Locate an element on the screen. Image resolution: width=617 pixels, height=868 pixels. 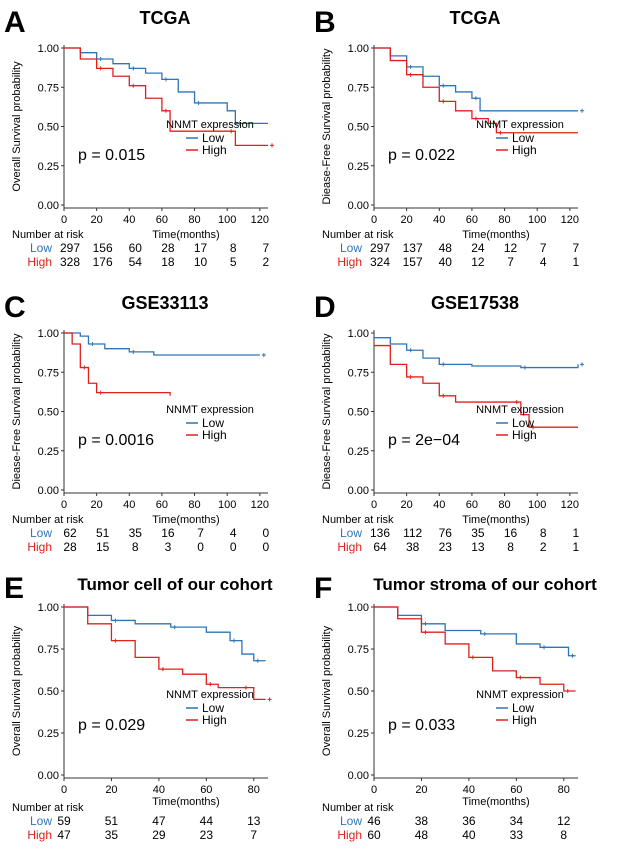
p-value: p = 0.029 is located at coordinates (111, 725).